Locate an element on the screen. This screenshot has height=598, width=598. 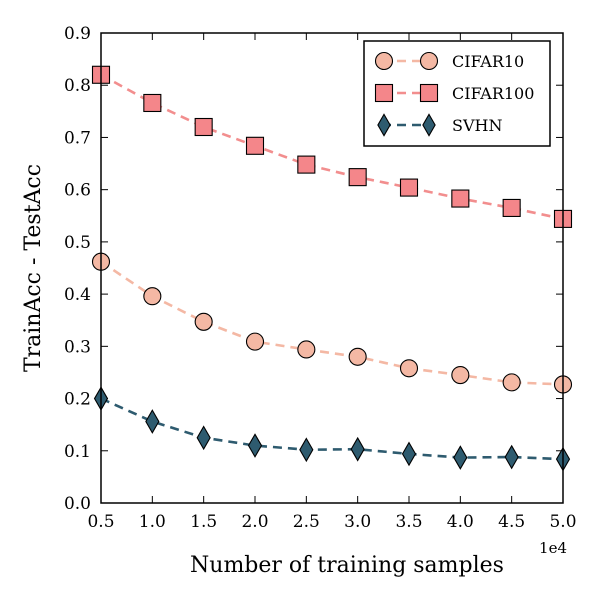
y-tick-label: 0.2 is located at coordinates (77, 400).